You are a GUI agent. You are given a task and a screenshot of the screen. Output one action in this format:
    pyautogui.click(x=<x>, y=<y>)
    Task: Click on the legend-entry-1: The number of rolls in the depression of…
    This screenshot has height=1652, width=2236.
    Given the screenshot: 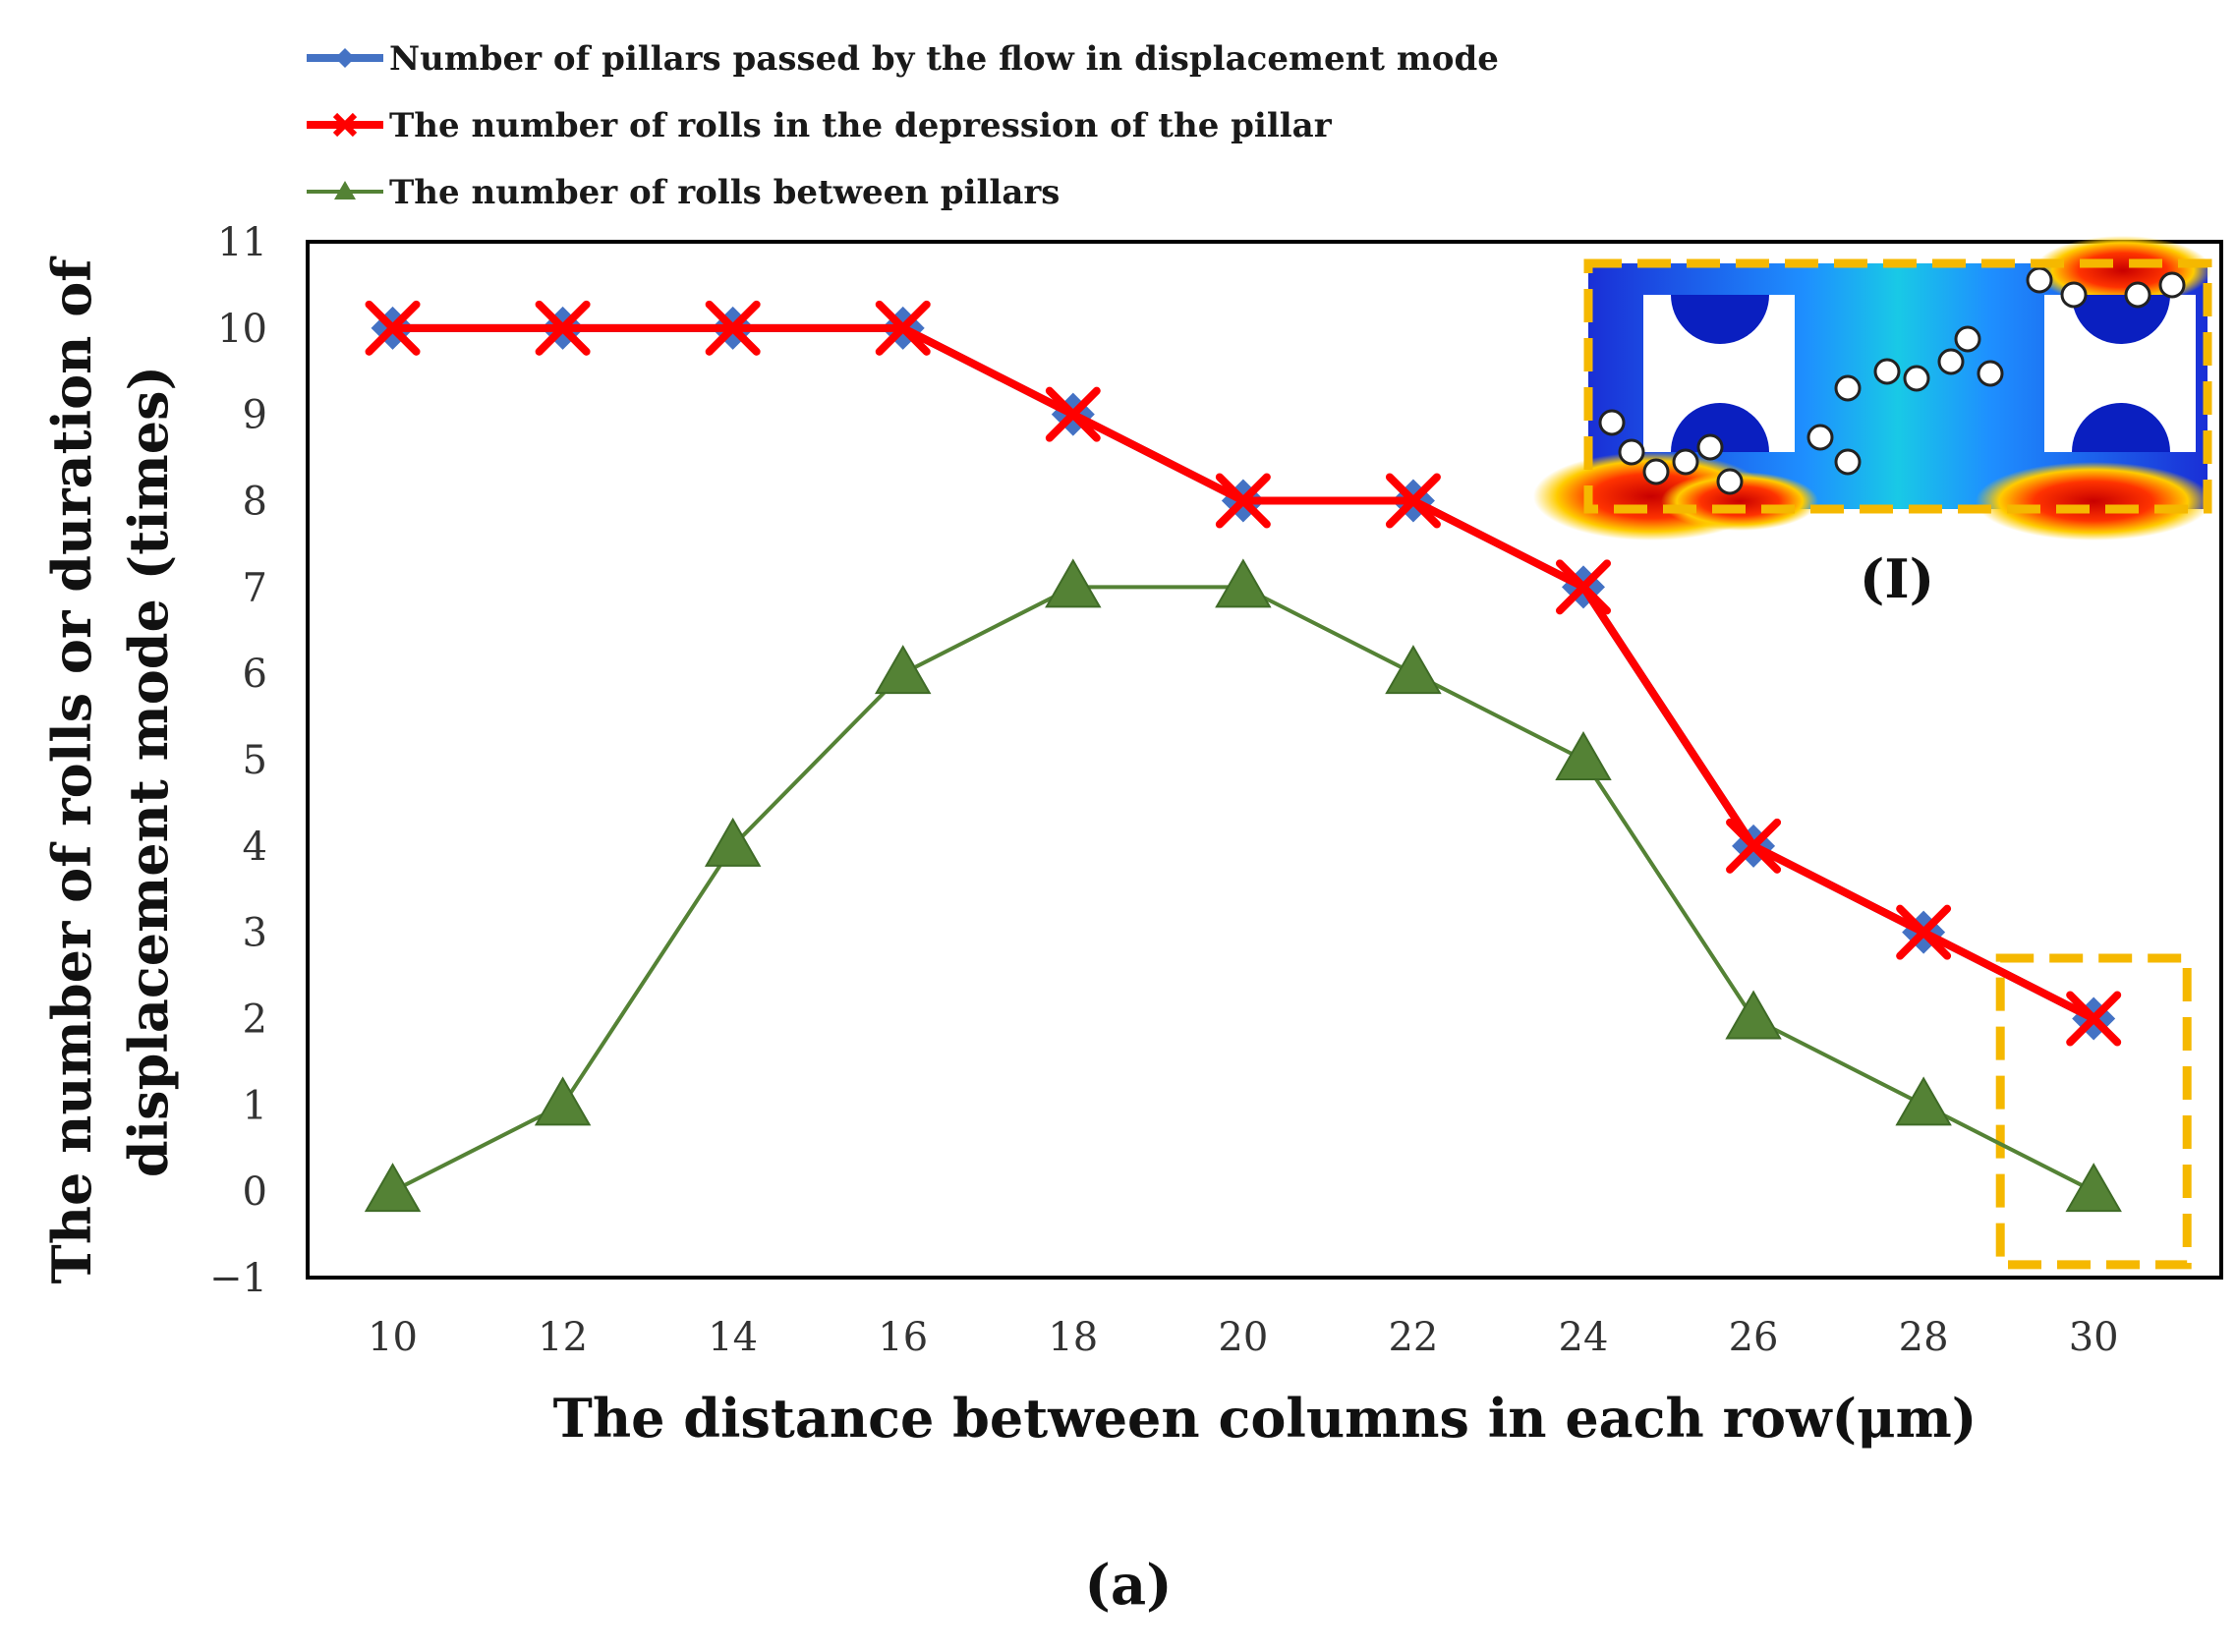 What is the action you would take?
    pyautogui.click(x=820, y=125)
    